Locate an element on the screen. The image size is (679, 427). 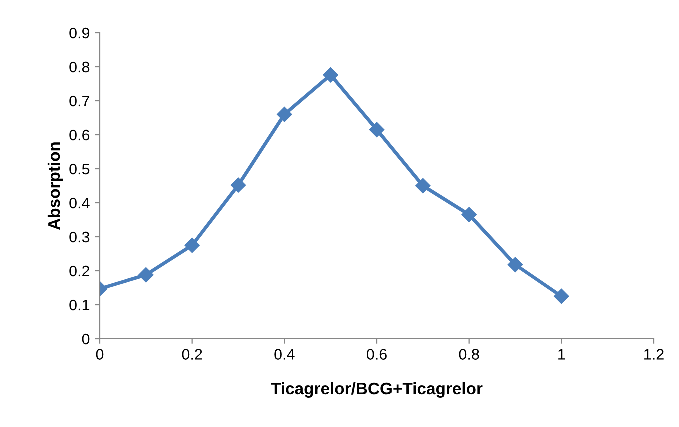
y-tick-label: 0.4 is located at coordinates (80, 203).